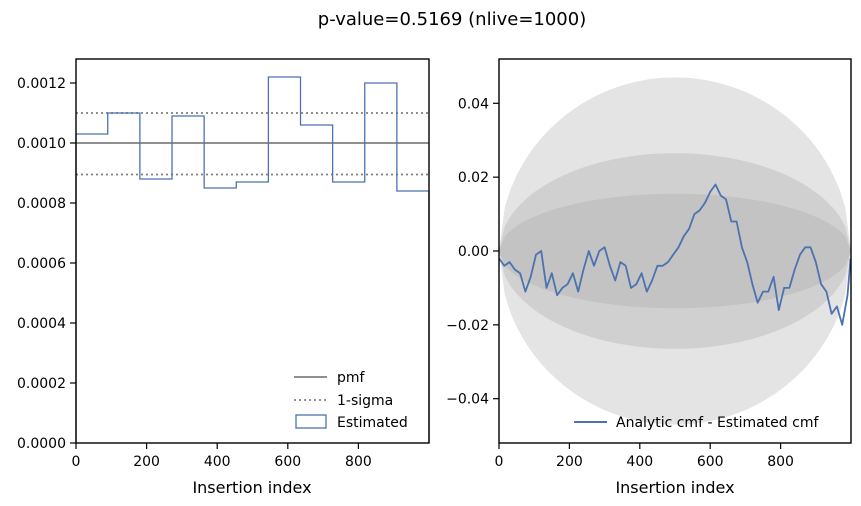 Image resolution: width=861 pixels, height=506 pixels. I want to click on figure-title: p-value=0.5169 (nlive=1000), so click(452, 19).